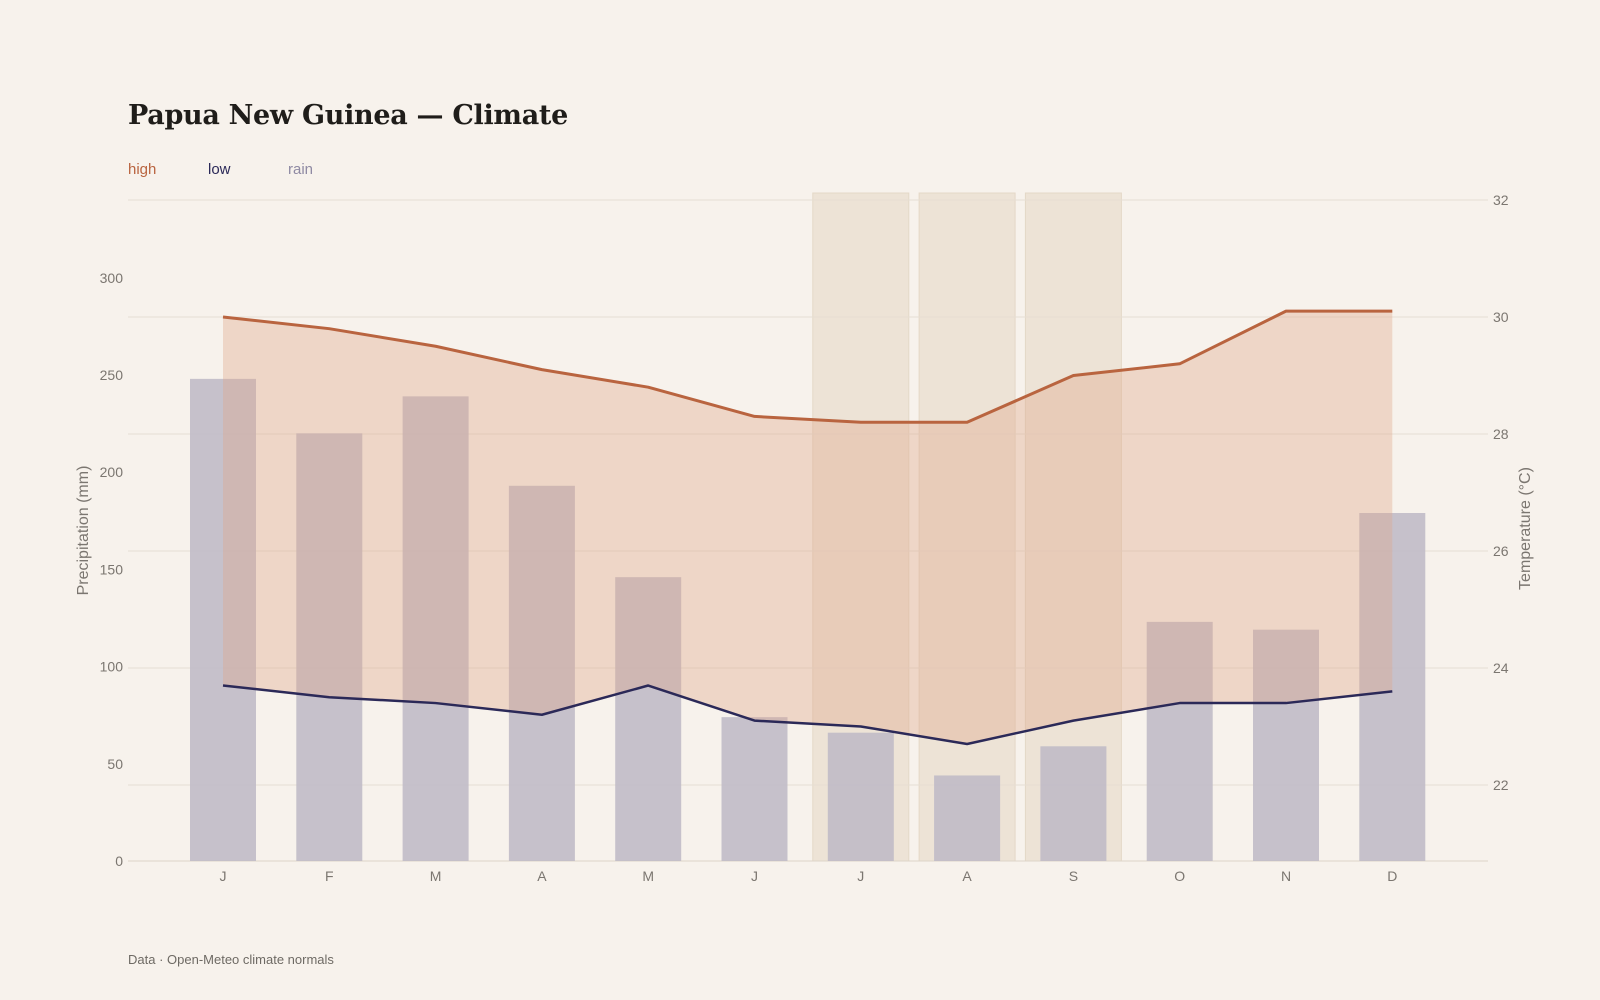 The image size is (1600, 1000). What do you see at coordinates (1501, 200) in the screenshot?
I see `right-tick-label: 32` at bounding box center [1501, 200].